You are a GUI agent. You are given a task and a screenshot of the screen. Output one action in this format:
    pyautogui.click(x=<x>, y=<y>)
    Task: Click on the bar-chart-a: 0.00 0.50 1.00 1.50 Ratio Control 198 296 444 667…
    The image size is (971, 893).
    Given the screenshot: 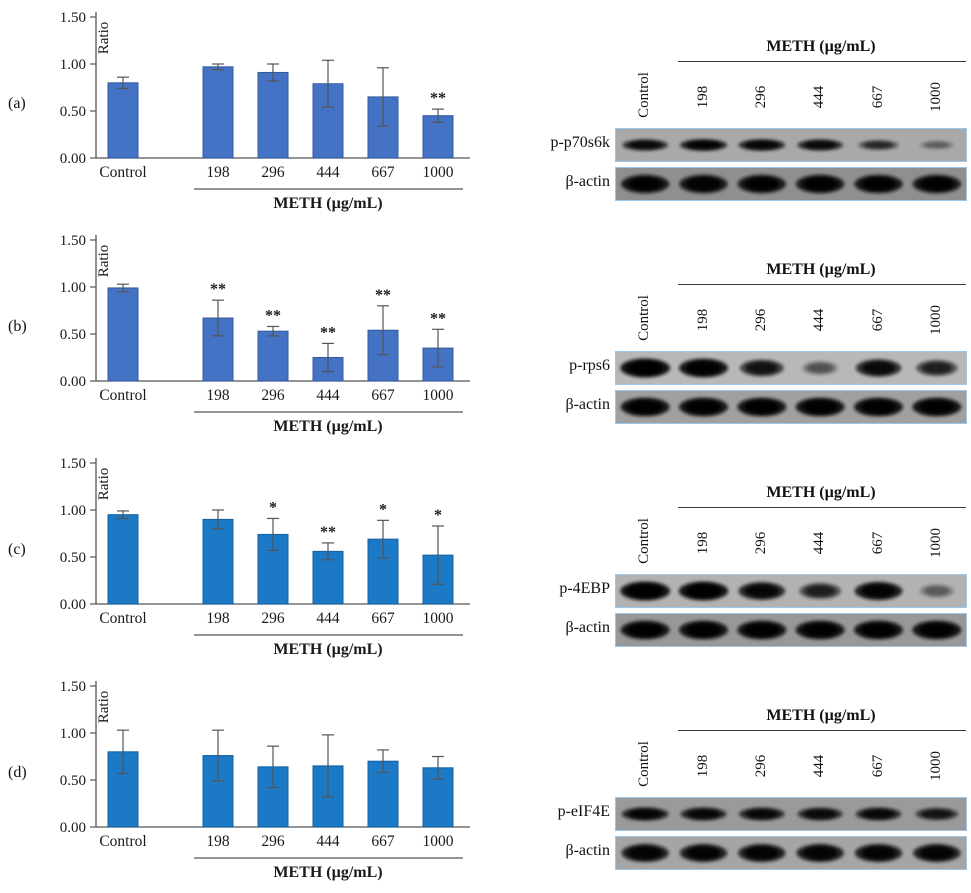 What is the action you would take?
    pyautogui.click(x=265, y=111)
    